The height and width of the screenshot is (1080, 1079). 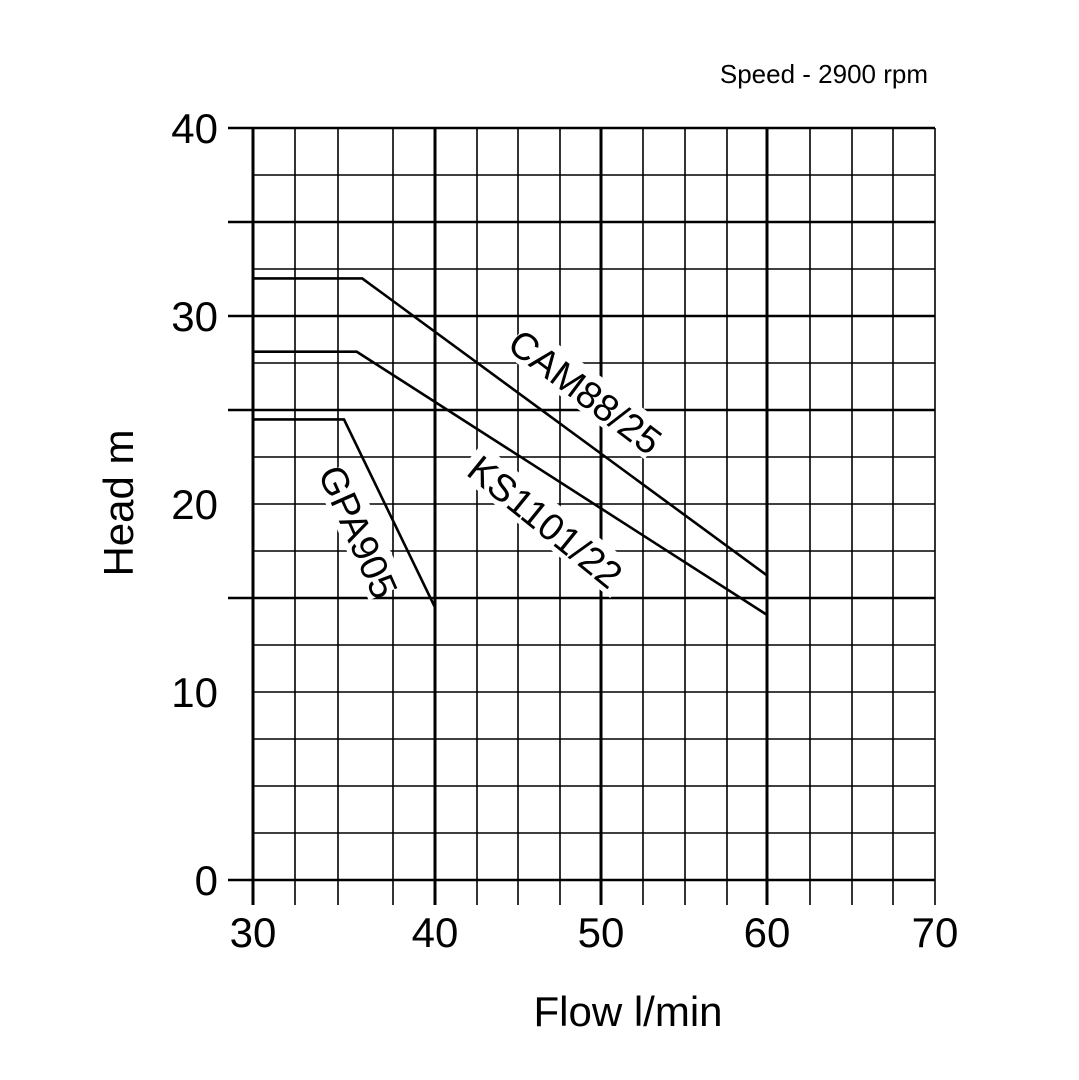 I want to click on y-tick-label: 10, so click(x=194, y=692).